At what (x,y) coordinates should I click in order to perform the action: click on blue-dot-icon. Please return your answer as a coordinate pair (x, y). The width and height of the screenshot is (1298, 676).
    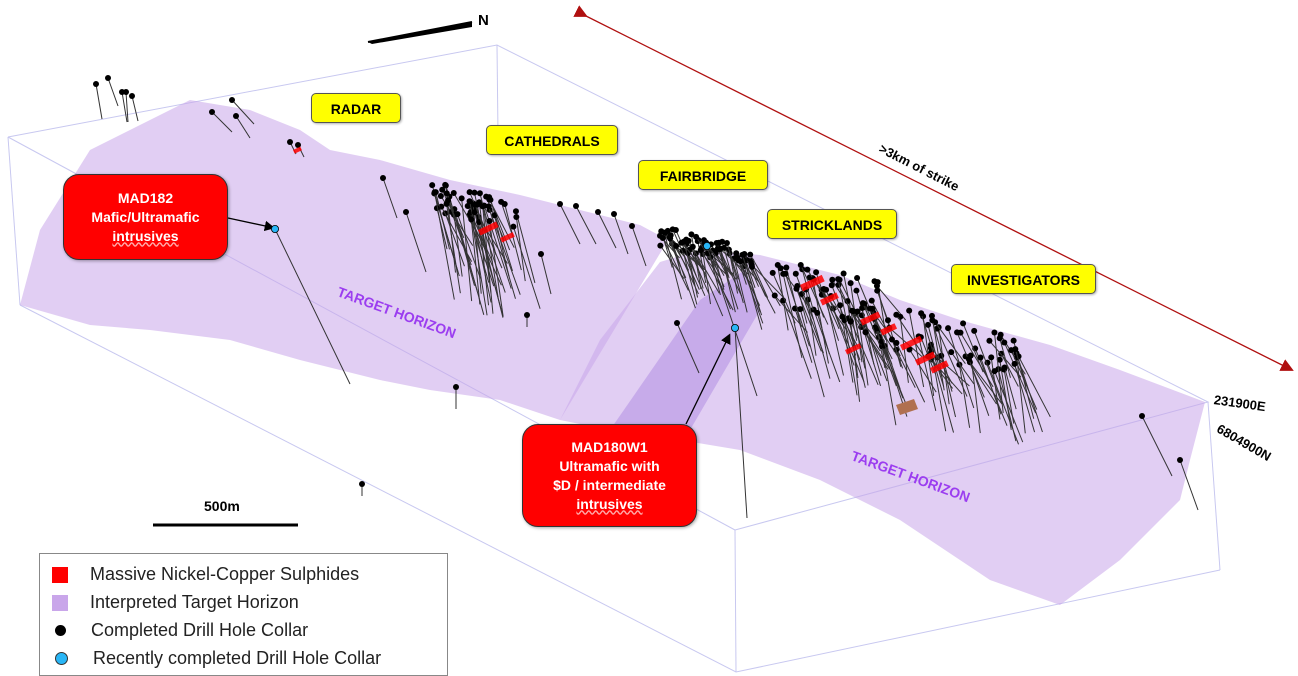
    Looking at the image, I should click on (61, 658).